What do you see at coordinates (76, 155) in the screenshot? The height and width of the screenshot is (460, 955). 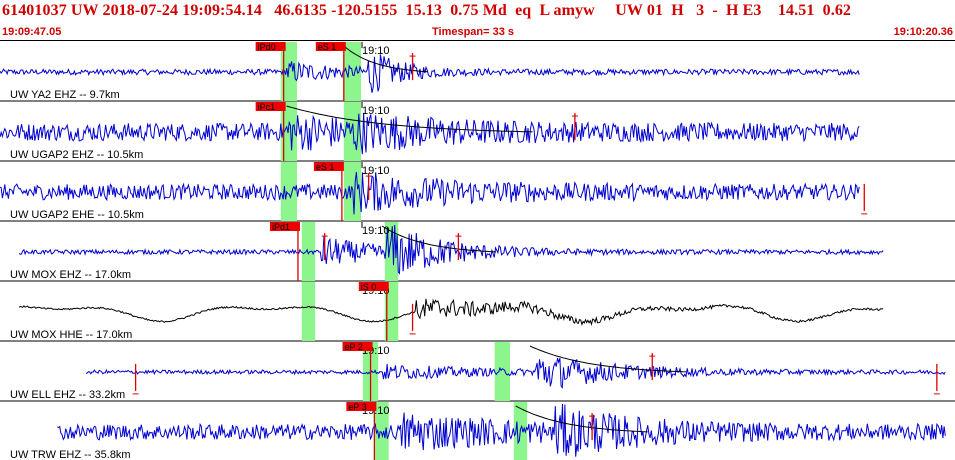 I see `station-label: UW UGAP2 EHZ -- 10.5km` at bounding box center [76, 155].